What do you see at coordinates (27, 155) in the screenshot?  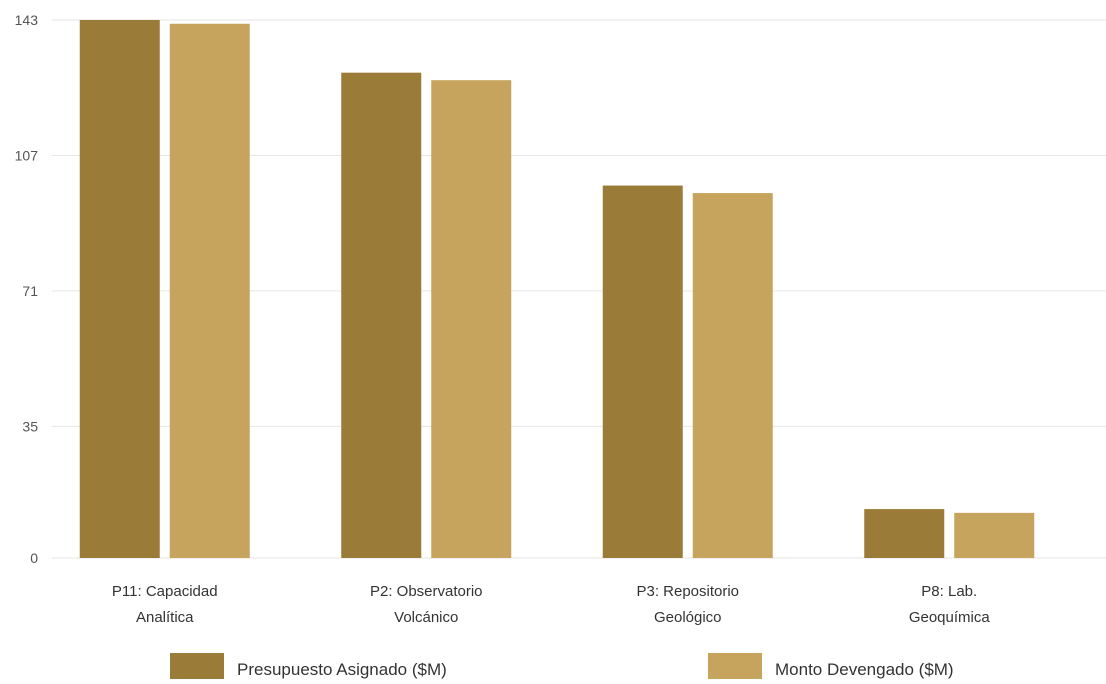 I see `y-tick-label: 107` at bounding box center [27, 155].